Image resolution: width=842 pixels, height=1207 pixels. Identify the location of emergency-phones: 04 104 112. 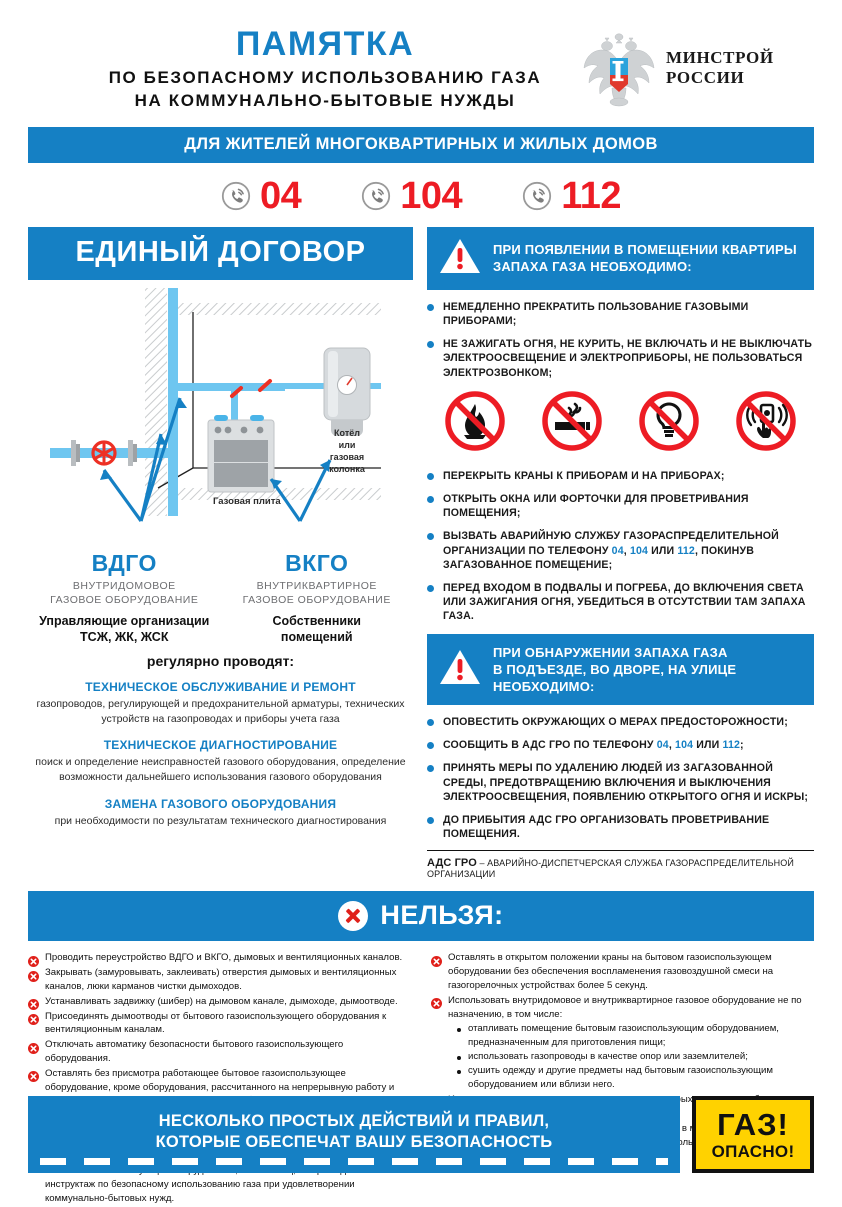
(421, 196).